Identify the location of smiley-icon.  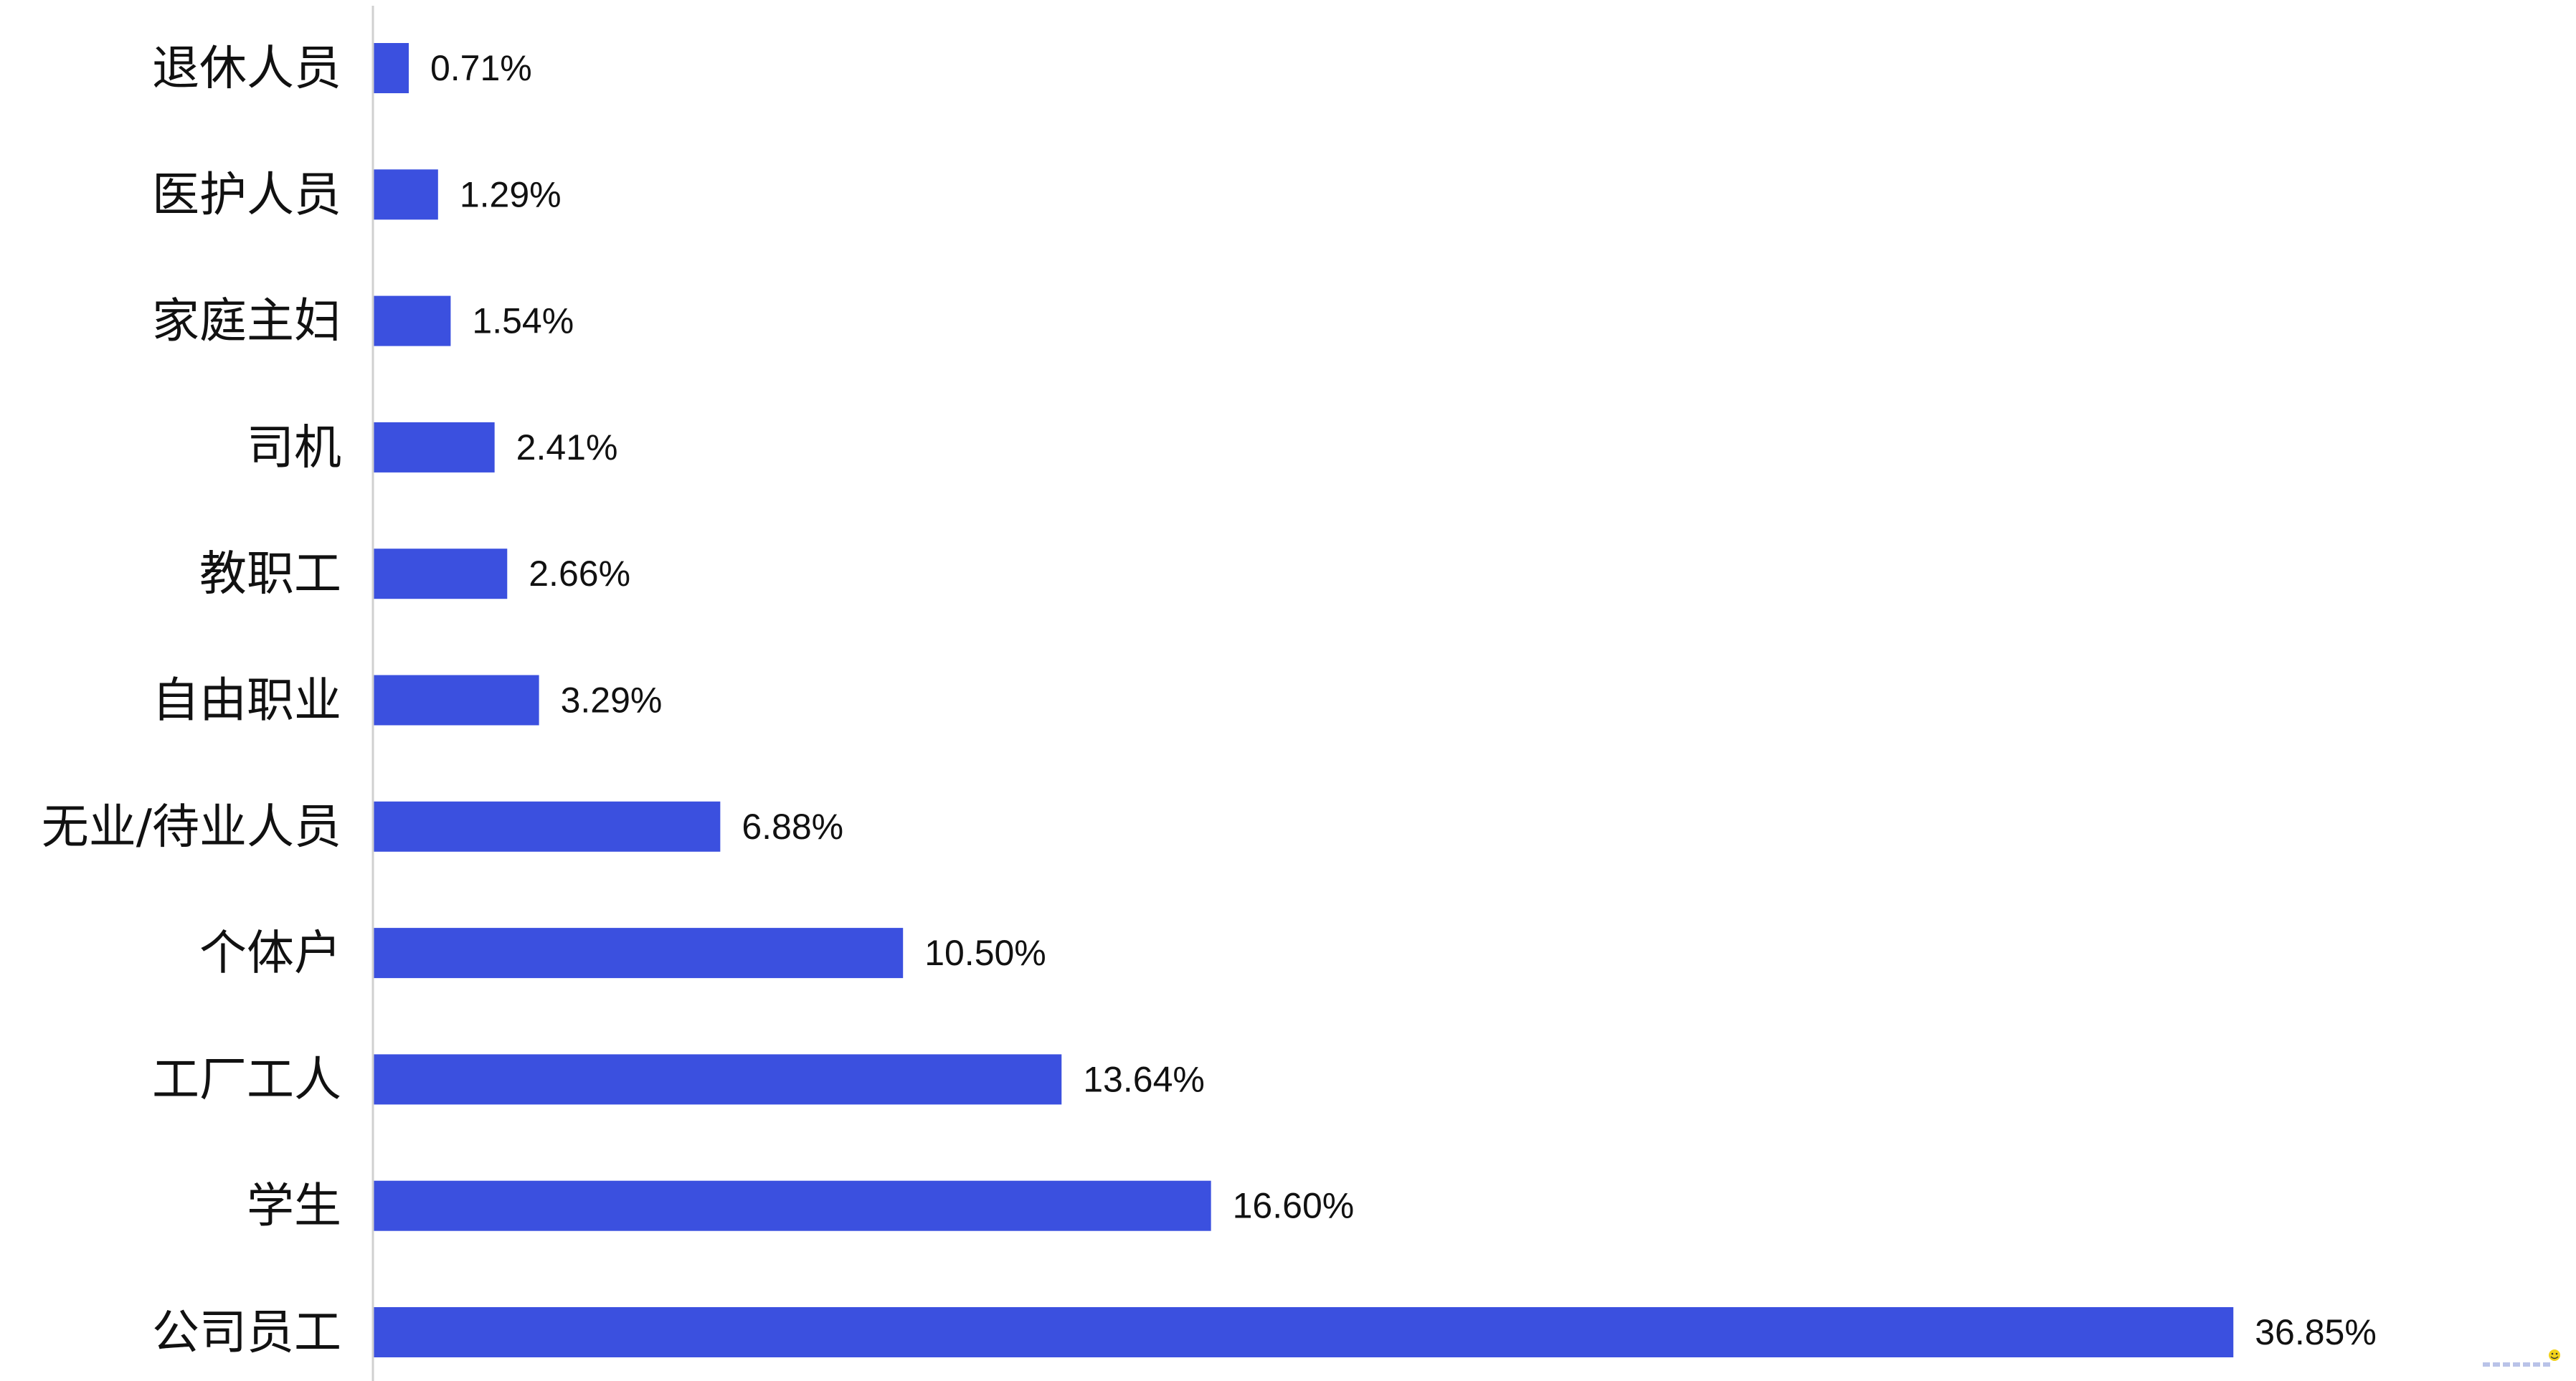
(2554, 1355).